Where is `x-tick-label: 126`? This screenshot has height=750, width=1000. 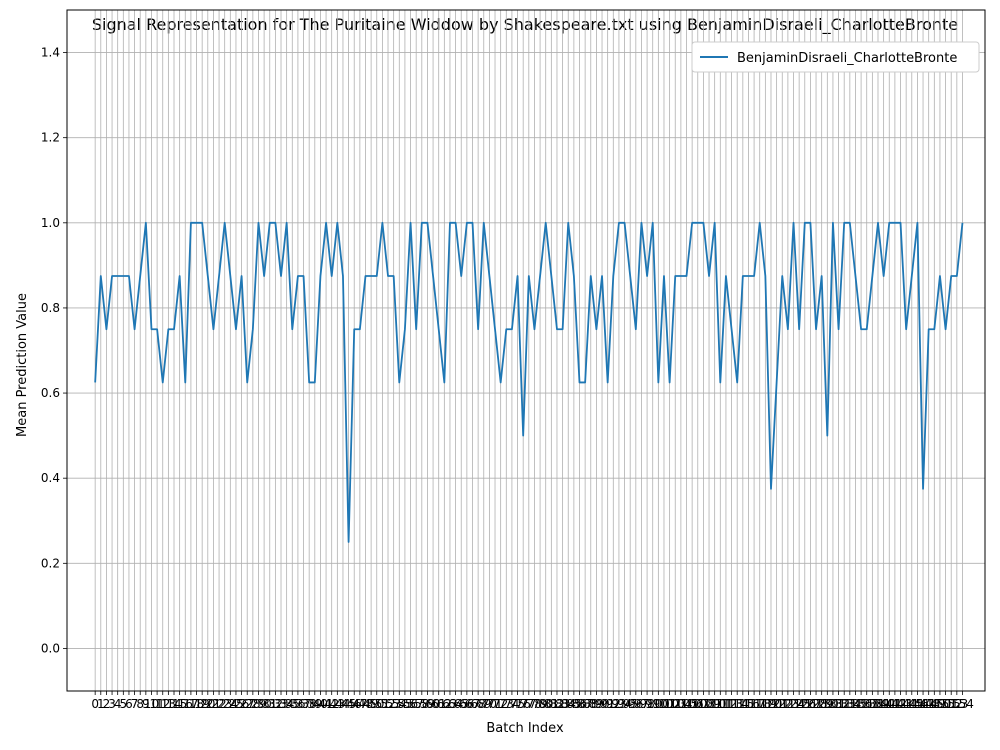 x-tick-label: 126 is located at coordinates (804, 704).